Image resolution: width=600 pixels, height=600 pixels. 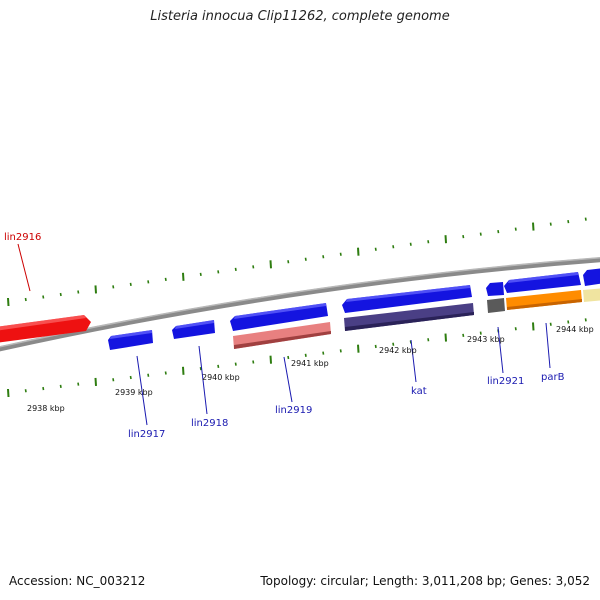 I want to click on gene-next, so click(x=591, y=277).